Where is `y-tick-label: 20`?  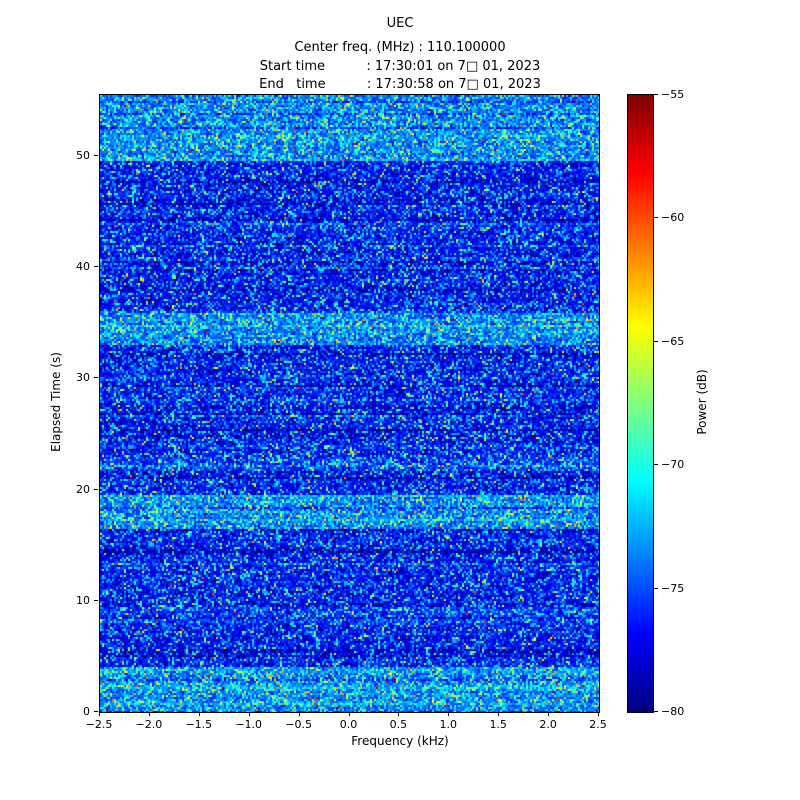
y-tick-label: 20 is located at coordinates (83, 489).